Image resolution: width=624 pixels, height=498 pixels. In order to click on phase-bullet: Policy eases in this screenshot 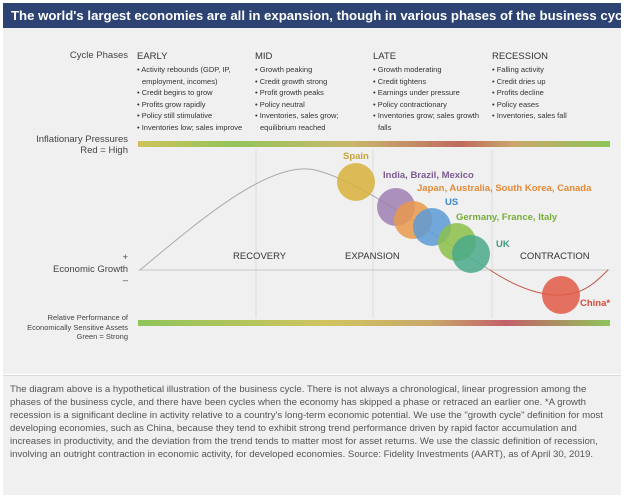, I will do `click(551, 105)`.